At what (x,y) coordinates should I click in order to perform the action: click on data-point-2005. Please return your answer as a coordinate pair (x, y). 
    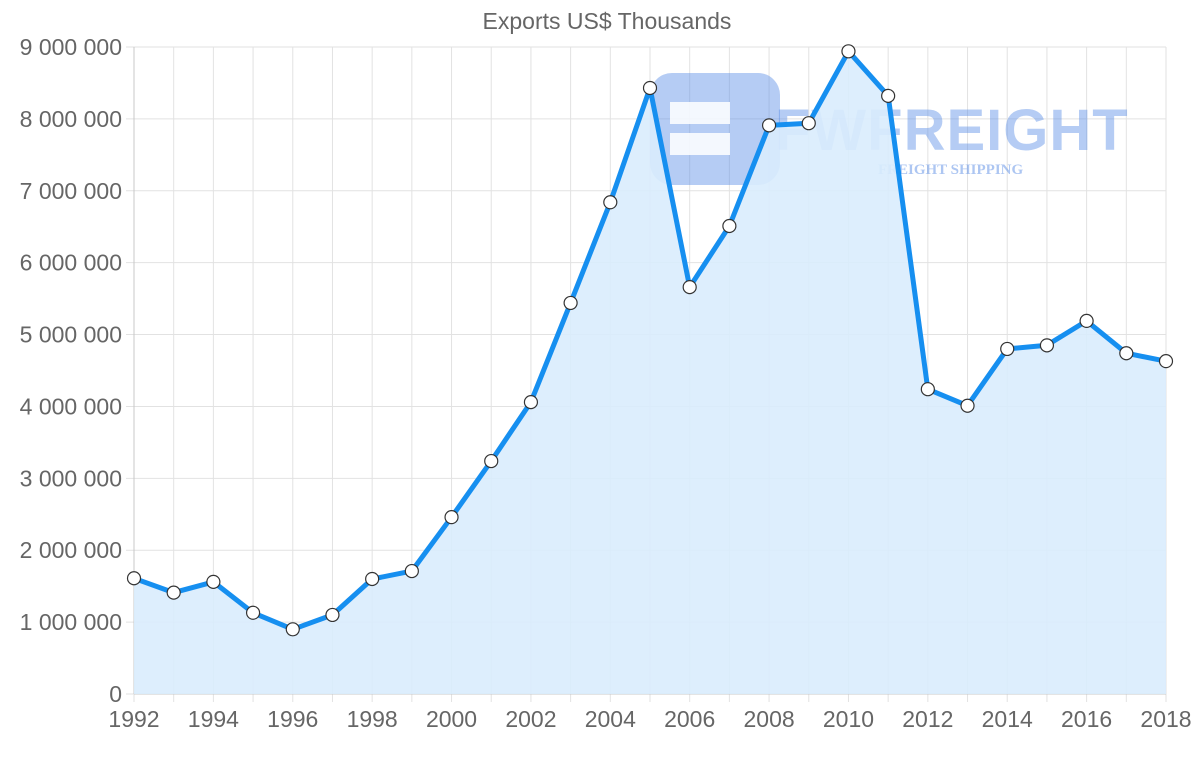
    Looking at the image, I should click on (650, 88).